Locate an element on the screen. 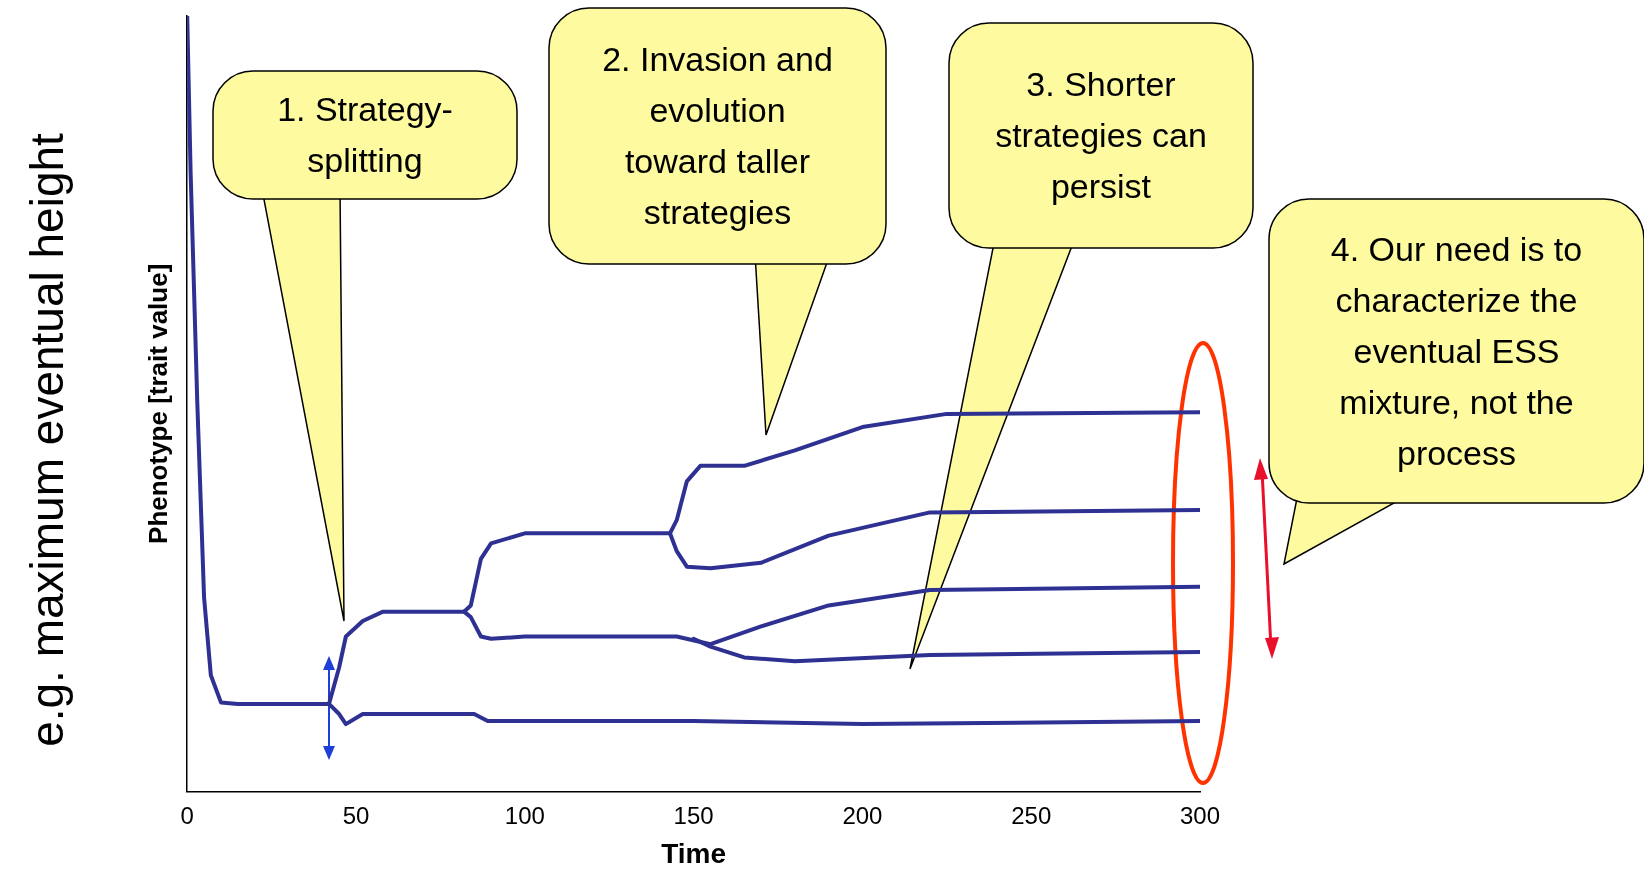  x-tick-label: 300 is located at coordinates (1200, 815).